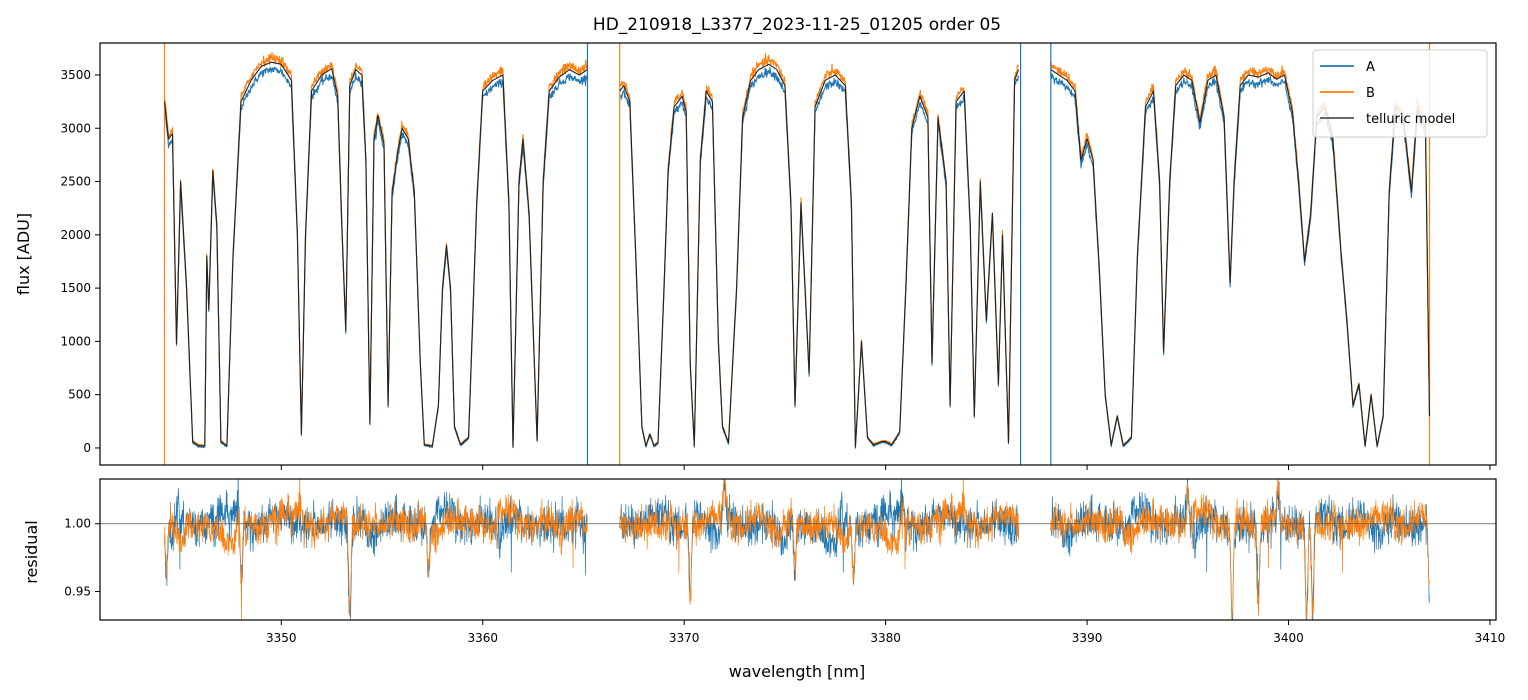  Describe the element at coordinates (87, 448) in the screenshot. I see `flux-y-tick-label: 0` at that location.